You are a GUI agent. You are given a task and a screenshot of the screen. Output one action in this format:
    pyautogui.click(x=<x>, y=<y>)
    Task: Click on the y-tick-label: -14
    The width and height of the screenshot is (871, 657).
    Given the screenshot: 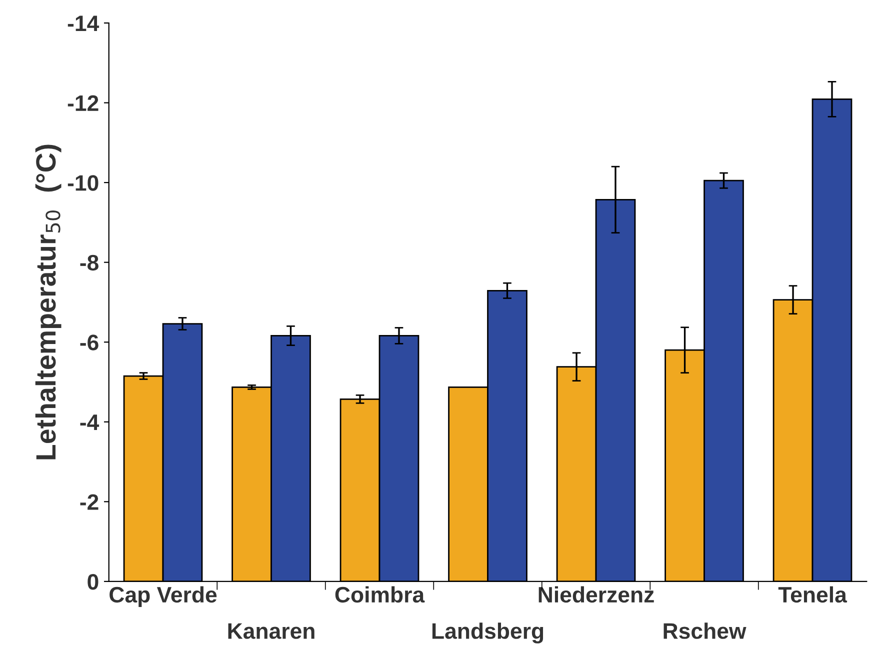 What is the action you would take?
    pyautogui.click(x=84, y=24)
    